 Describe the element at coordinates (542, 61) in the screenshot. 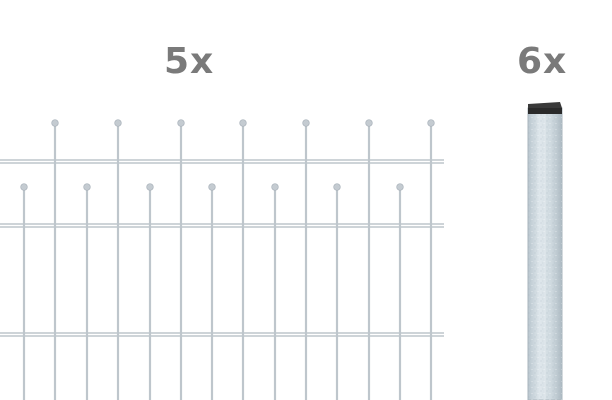

I see `posts-quantity-label: 6x` at that location.